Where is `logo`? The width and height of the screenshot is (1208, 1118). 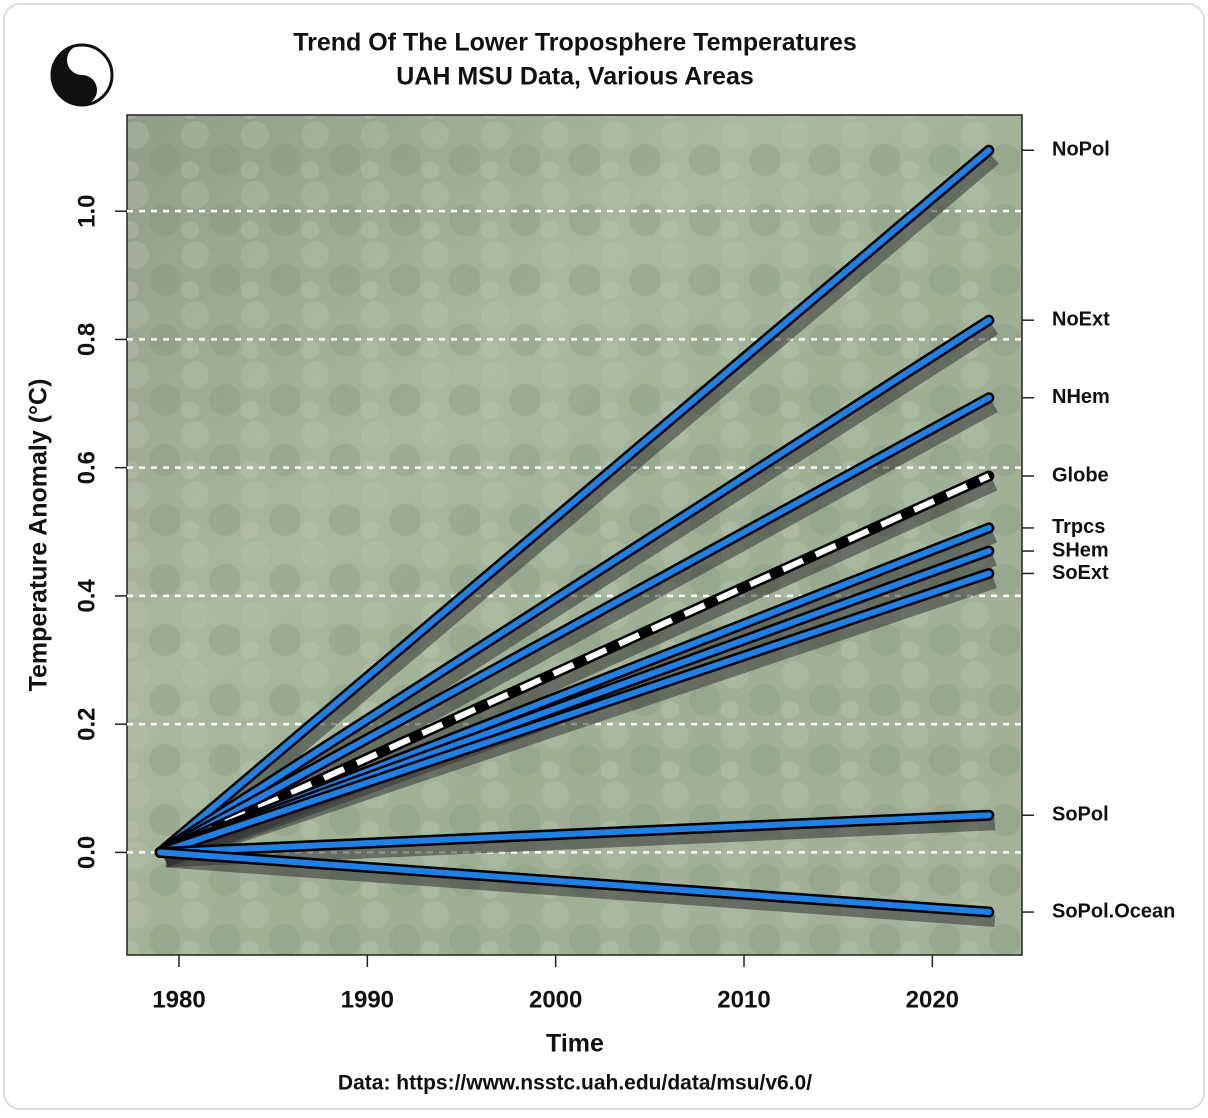 logo is located at coordinates (82, 75).